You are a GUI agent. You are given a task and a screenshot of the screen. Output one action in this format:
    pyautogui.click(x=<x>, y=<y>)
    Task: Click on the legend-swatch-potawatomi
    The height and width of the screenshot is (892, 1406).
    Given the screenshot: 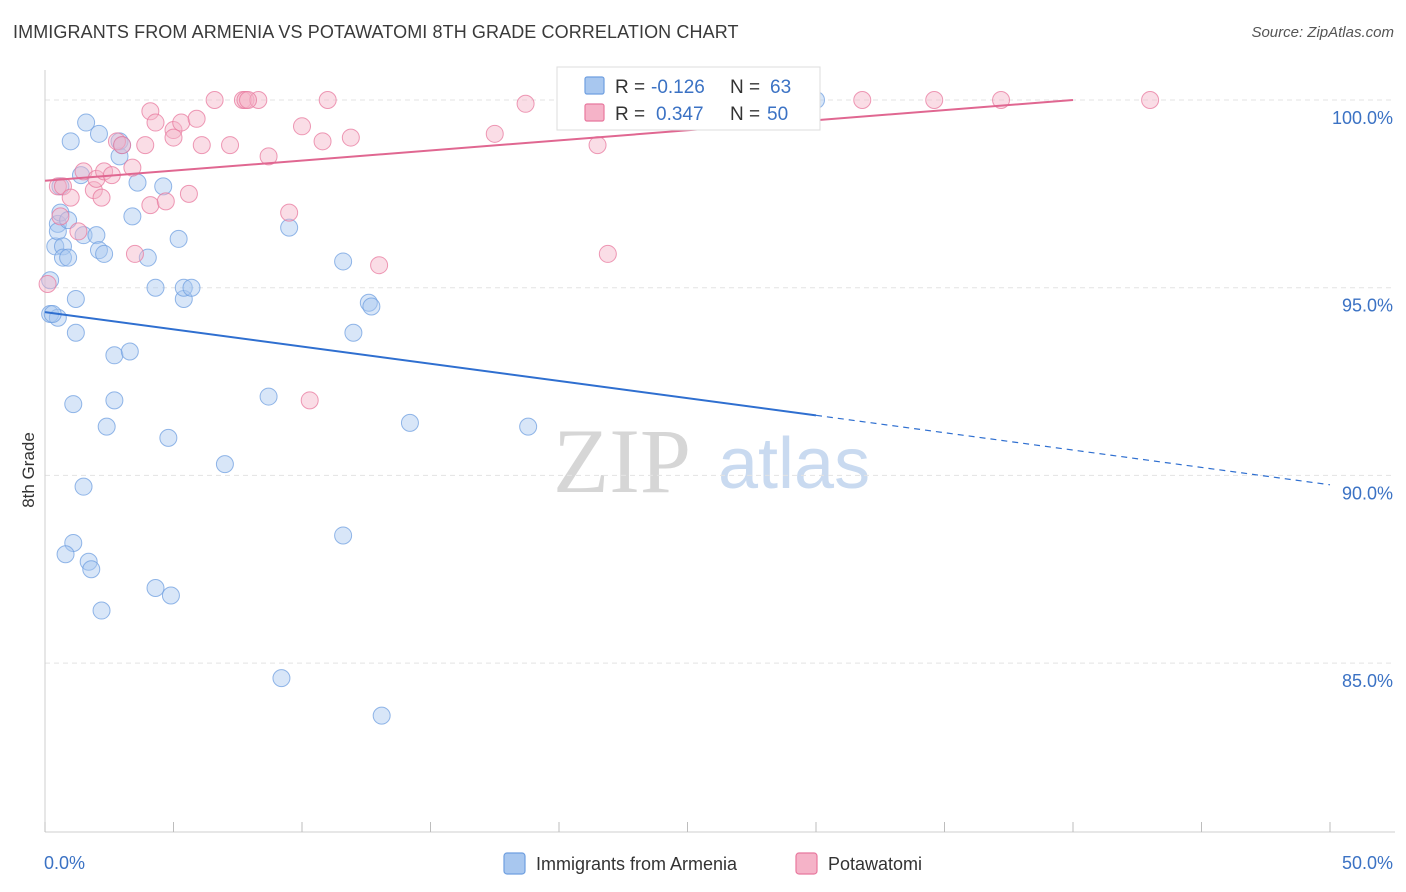 What is the action you would take?
    pyautogui.click(x=594, y=112)
    